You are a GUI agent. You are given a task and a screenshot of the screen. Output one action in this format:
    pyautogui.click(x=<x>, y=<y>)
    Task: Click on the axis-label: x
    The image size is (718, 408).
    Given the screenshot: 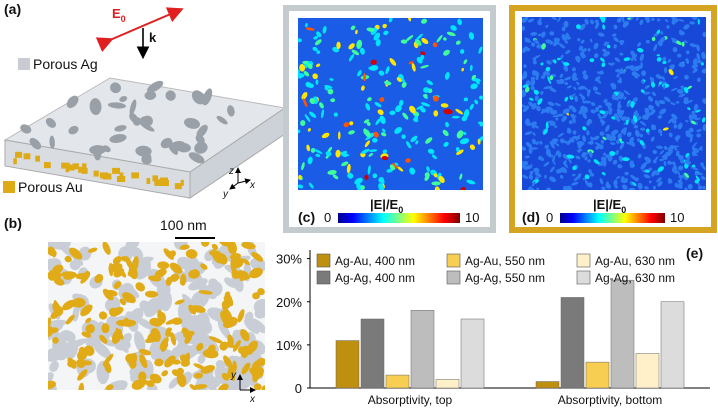 What is the action you would take?
    pyautogui.click(x=252, y=399)
    